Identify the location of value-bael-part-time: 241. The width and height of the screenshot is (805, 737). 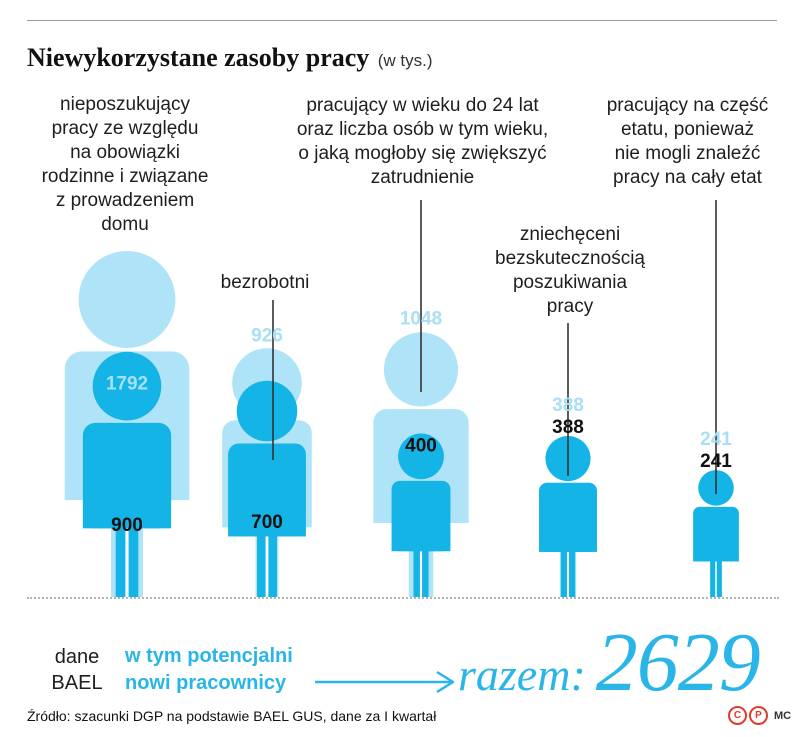
(716, 439).